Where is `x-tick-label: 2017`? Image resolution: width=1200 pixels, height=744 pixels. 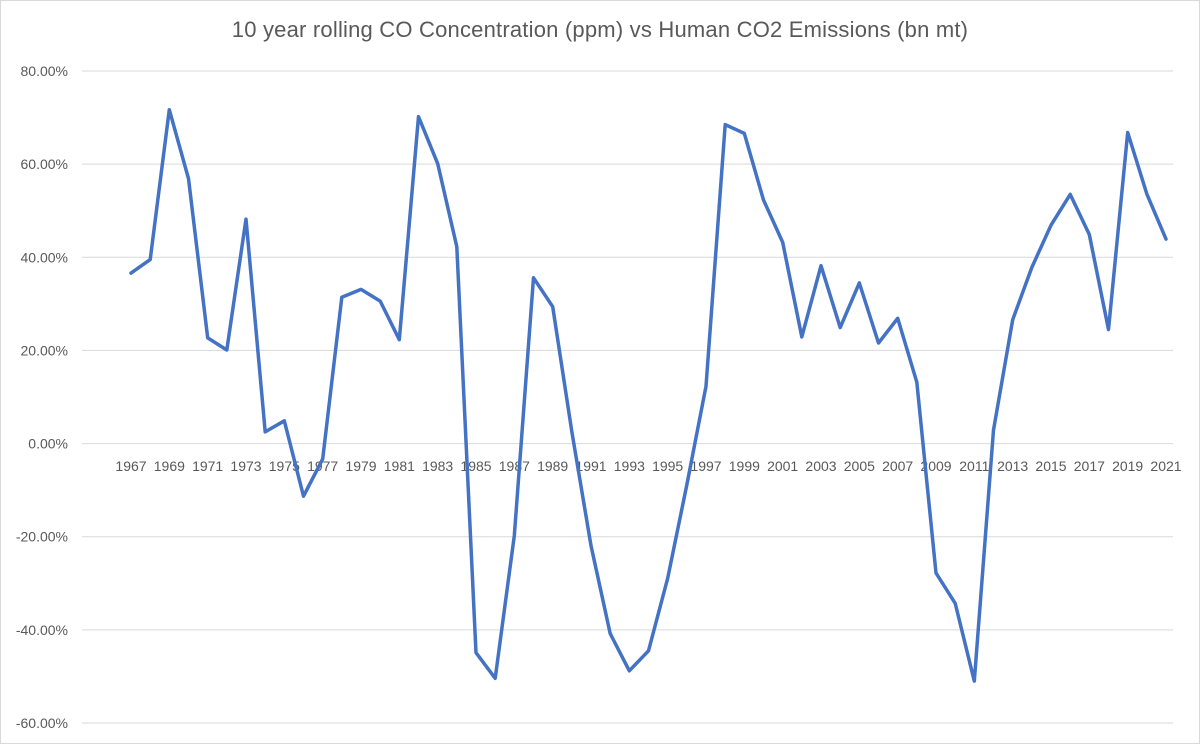 x-tick-label: 2017 is located at coordinates (1089, 466).